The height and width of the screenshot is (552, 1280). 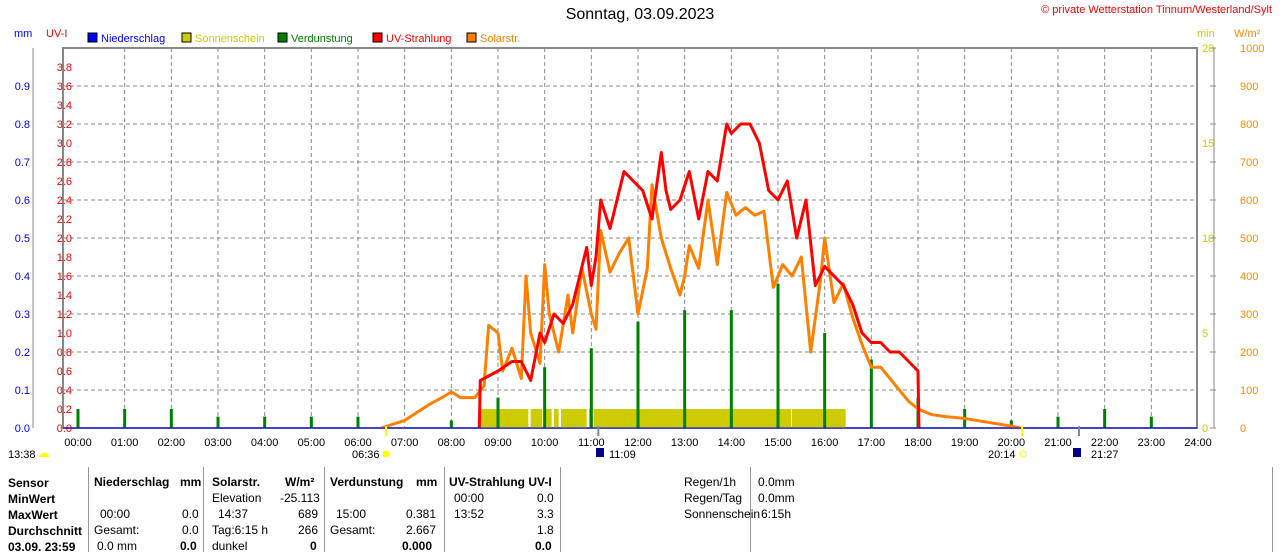 What do you see at coordinates (64, 144) in the screenshot?
I see `uv-tick-label: 3.0` at bounding box center [64, 144].